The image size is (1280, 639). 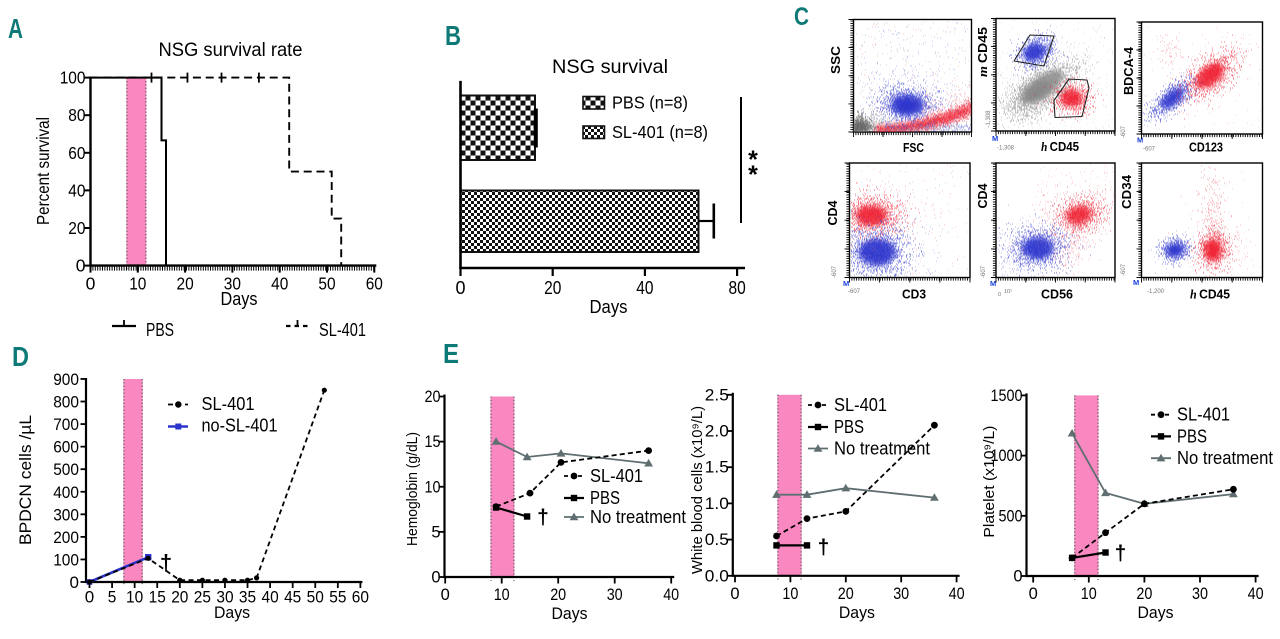 I want to click on svg-text: 80, so click(x=76, y=115).